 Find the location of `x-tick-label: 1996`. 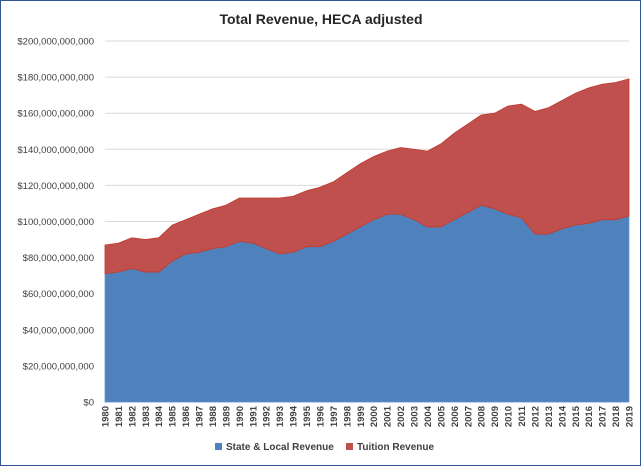

x-tick-label: 1996 is located at coordinates (320, 416).